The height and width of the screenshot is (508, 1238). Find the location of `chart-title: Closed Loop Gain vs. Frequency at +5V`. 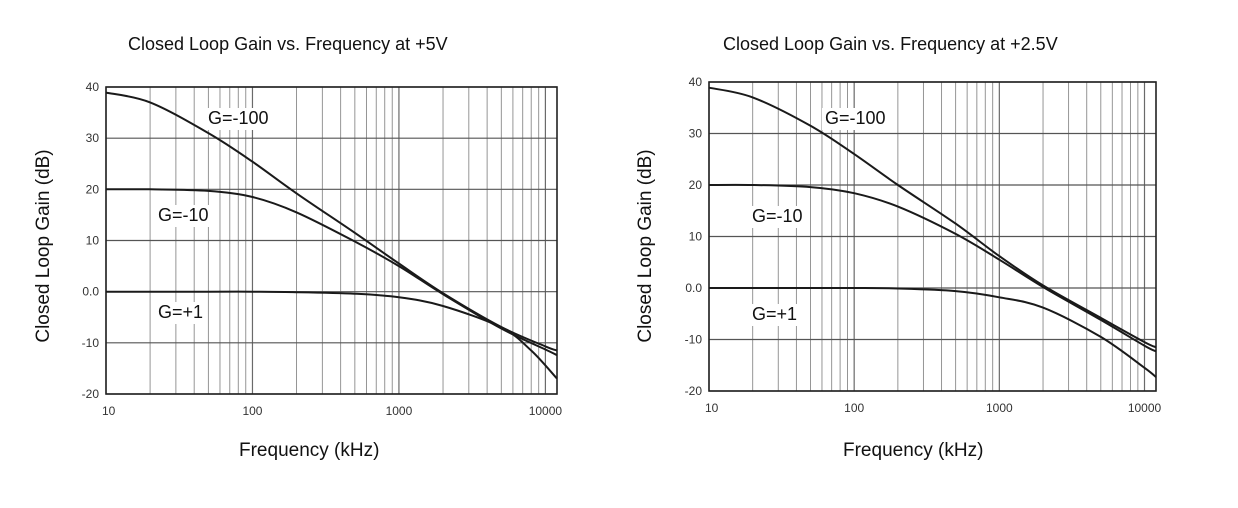

chart-title: Closed Loop Gain vs. Frequency at +5V is located at coordinates (288, 44).